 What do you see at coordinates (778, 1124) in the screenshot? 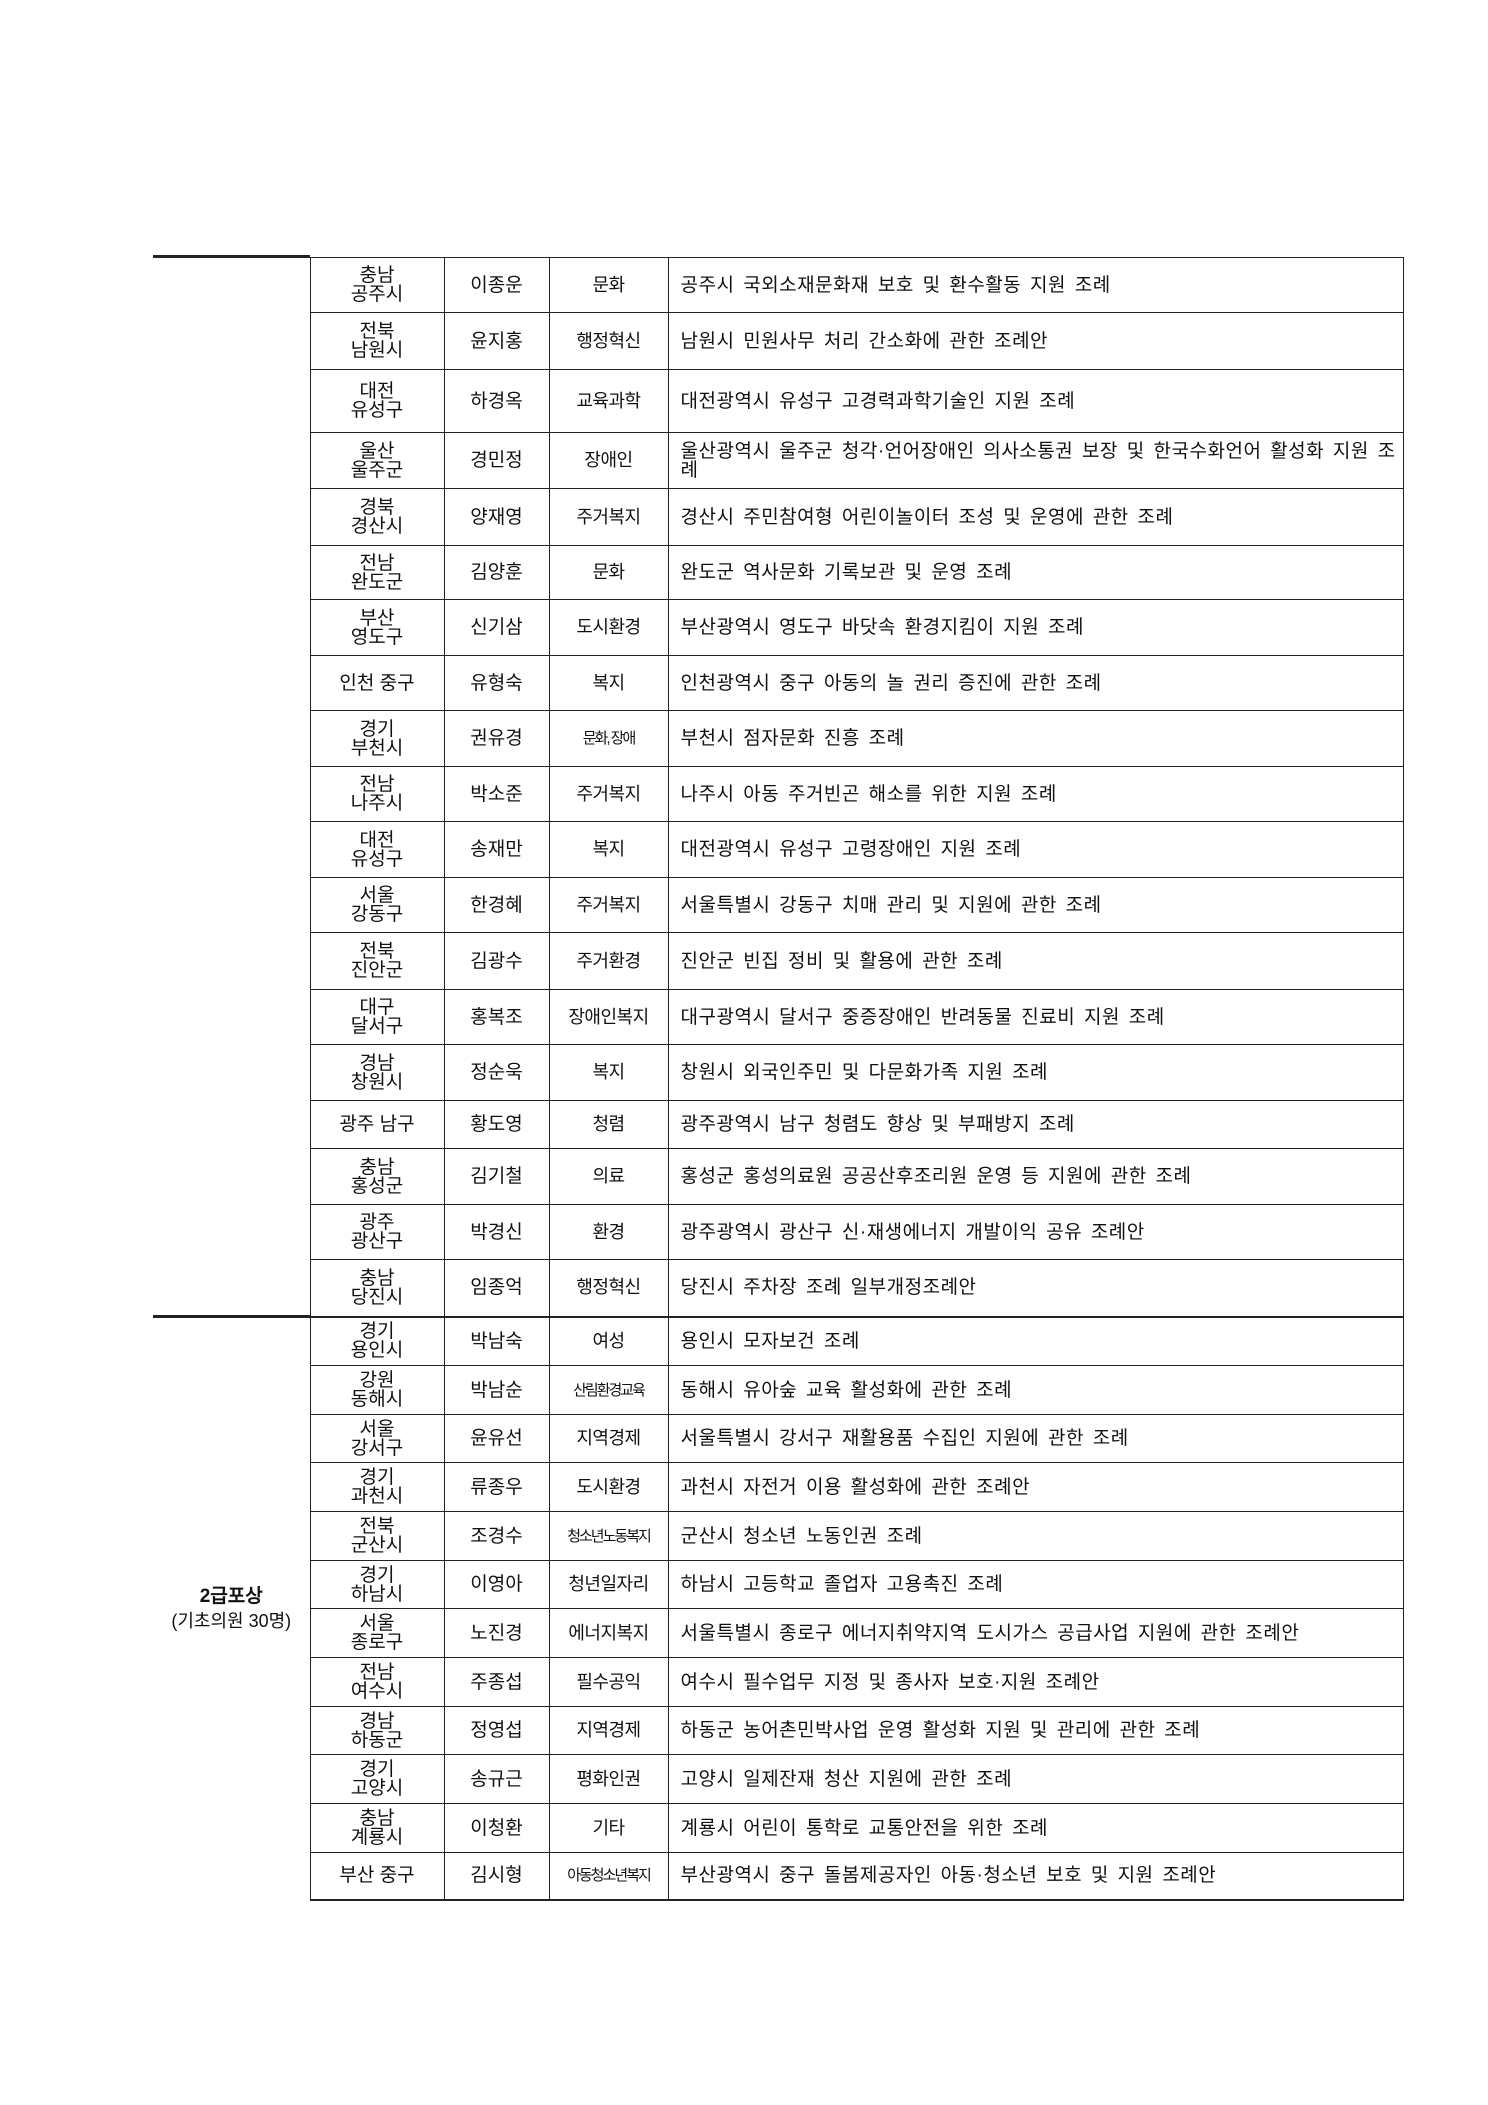
I see `table-row: 광주 남구 황도영 청렴 광주광역시 남구 청렴도 향상 및 부패방지 조례` at bounding box center [778, 1124].